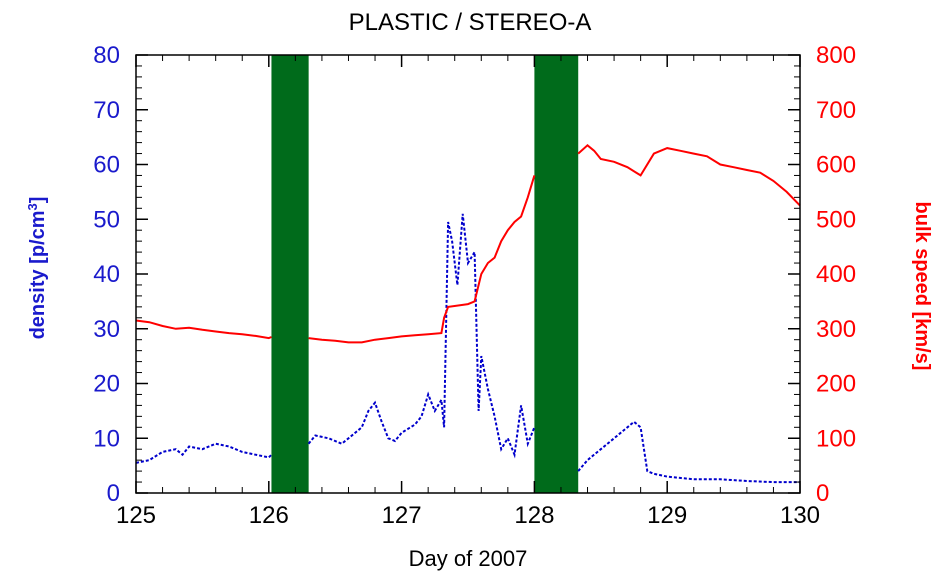 The image size is (935, 572). I want to click on chart-title: PLASTIC / STEREO-A, so click(470, 22).